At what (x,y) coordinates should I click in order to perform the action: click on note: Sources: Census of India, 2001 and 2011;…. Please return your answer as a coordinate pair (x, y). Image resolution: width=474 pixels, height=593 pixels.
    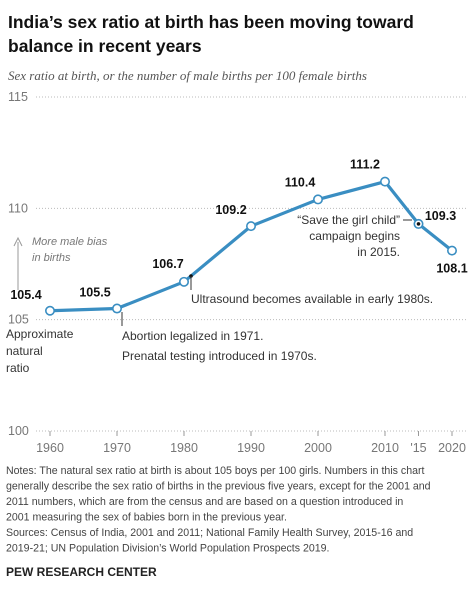
    Looking at the image, I should click on (209, 533).